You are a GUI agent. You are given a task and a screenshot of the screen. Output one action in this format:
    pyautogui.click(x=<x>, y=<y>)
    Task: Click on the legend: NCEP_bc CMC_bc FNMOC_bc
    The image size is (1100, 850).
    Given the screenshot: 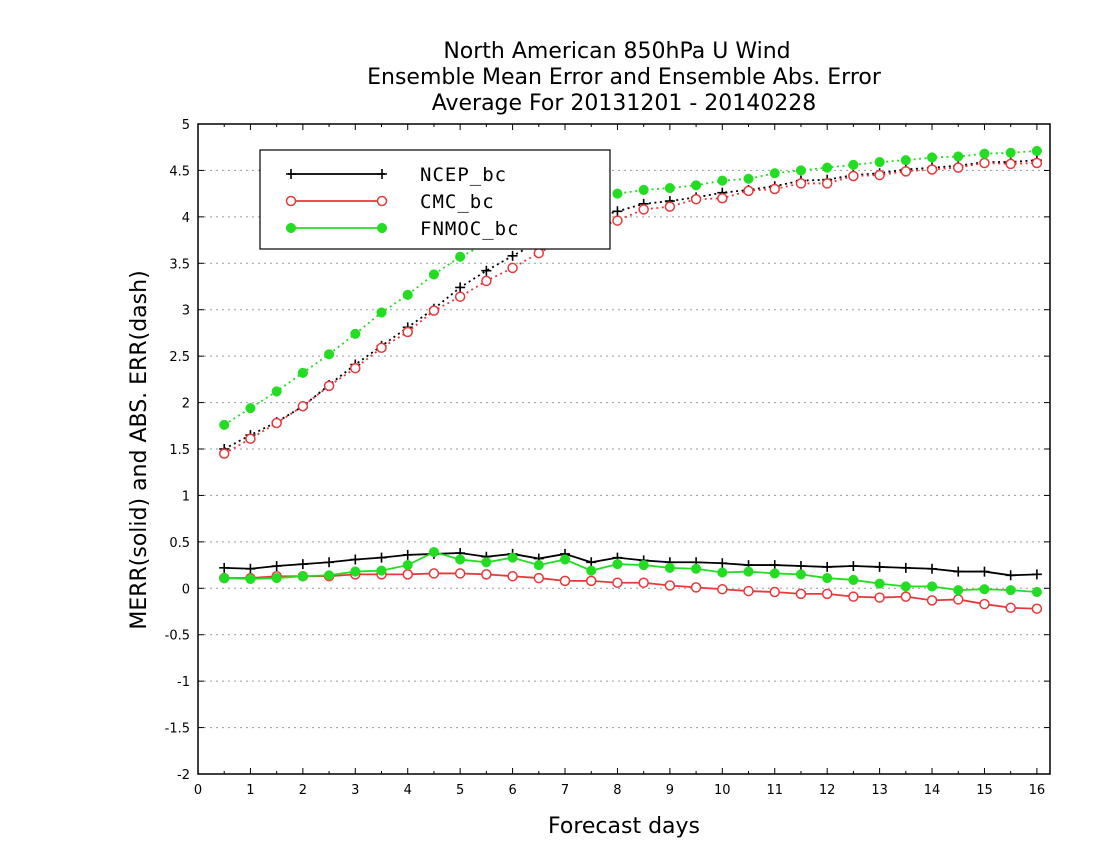 What is the action you would take?
    pyautogui.click(x=435, y=199)
    